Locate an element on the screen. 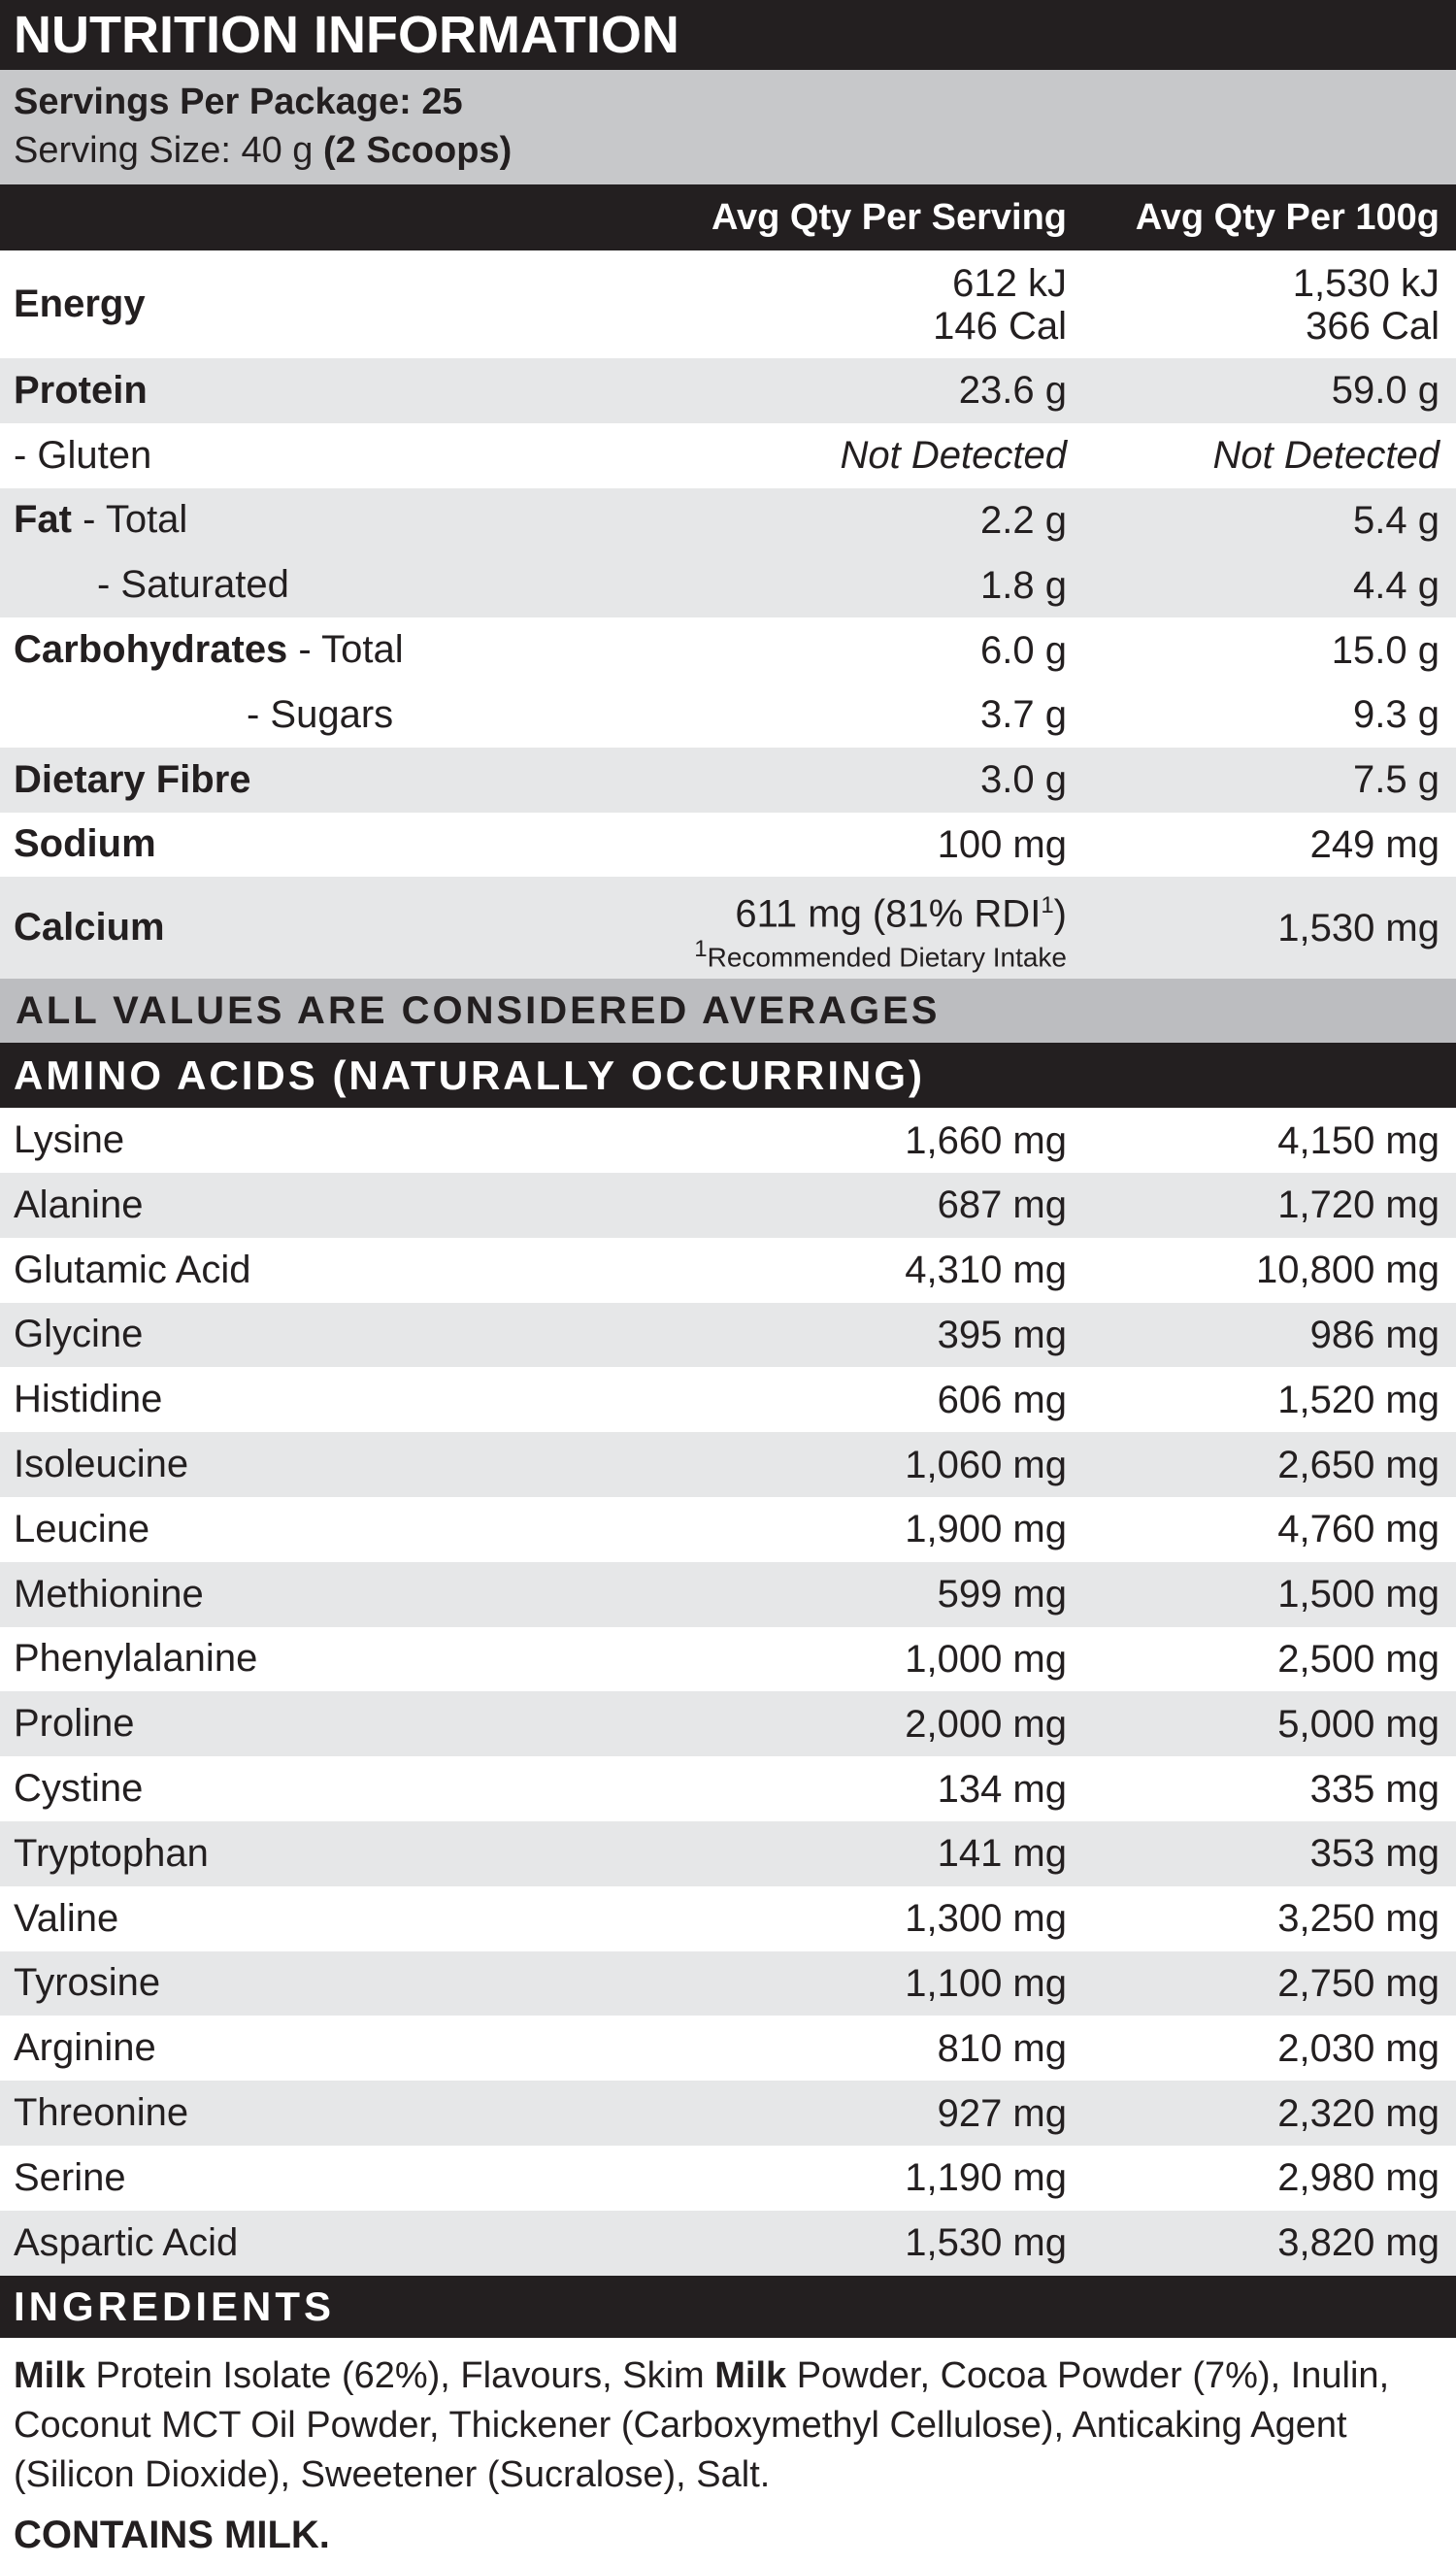  amino-row: Tryptophan 141 mg 353 mg is located at coordinates (728, 1853).